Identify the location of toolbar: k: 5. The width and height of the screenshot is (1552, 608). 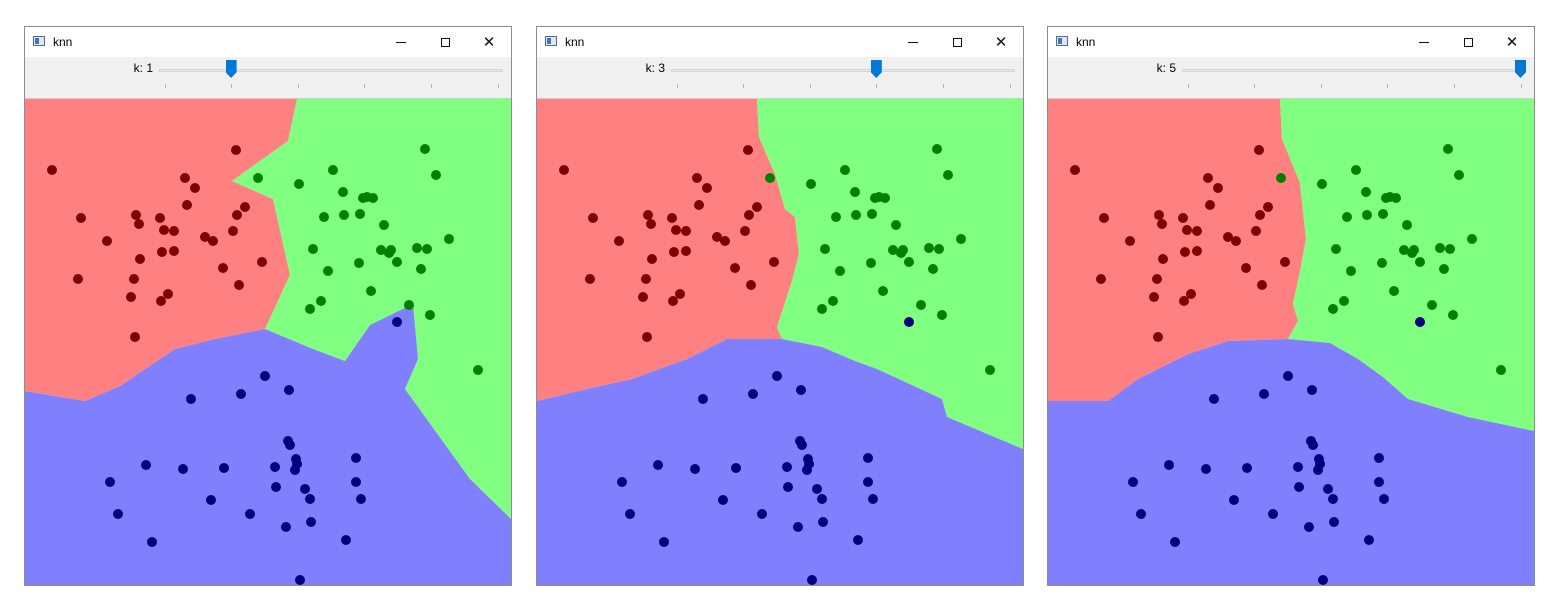
(1291, 78).